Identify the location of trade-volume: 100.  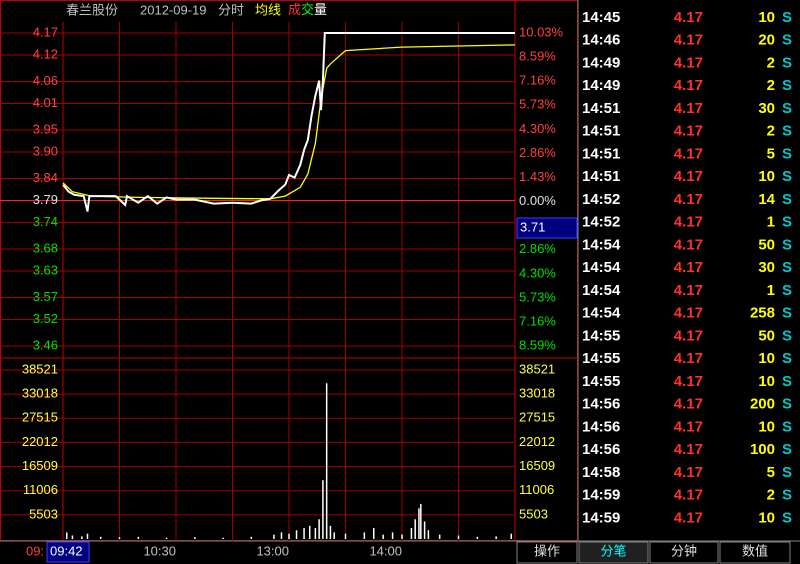
(762, 449).